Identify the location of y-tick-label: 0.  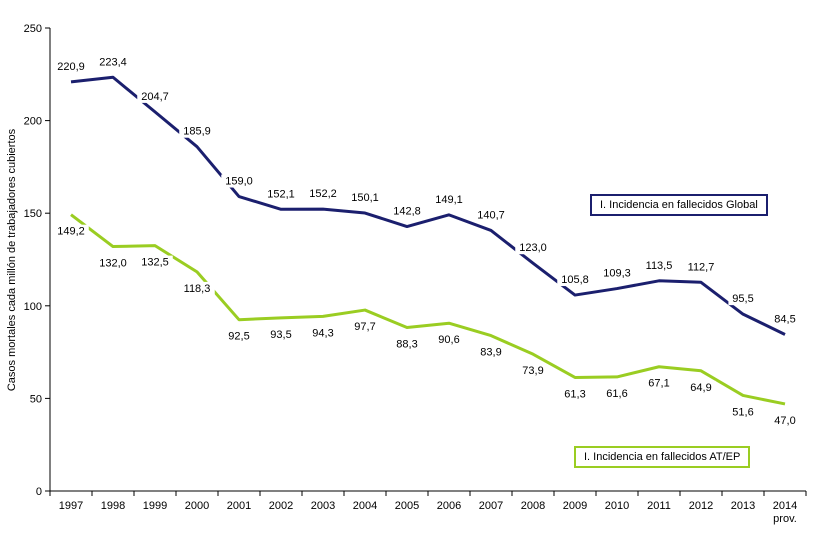
(39, 492).